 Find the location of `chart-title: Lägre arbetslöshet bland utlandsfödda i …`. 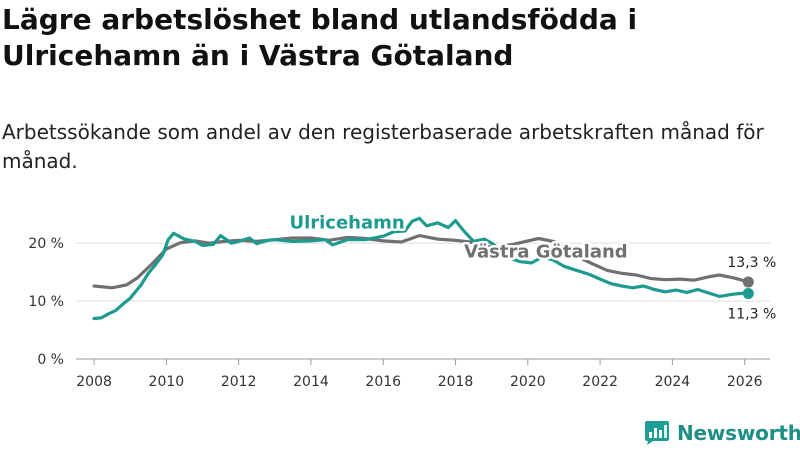

chart-title: Lägre arbetslöshet bland utlandsfödda i … is located at coordinates (320, 37).